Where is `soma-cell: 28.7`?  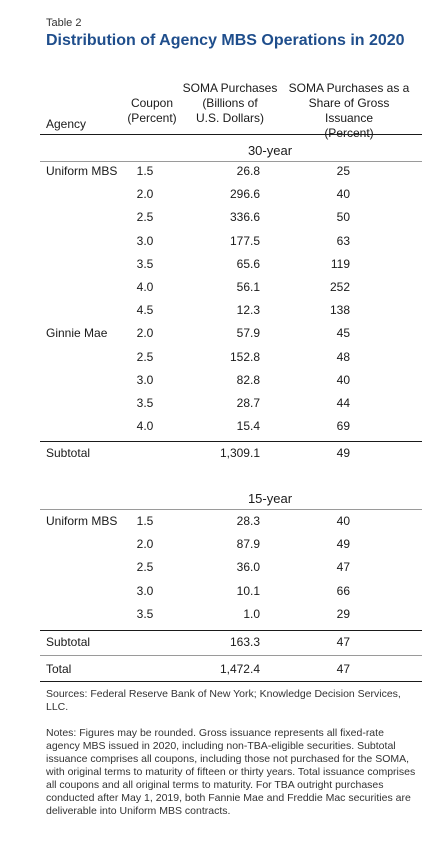 soma-cell: 28.7 is located at coordinates (248, 403).